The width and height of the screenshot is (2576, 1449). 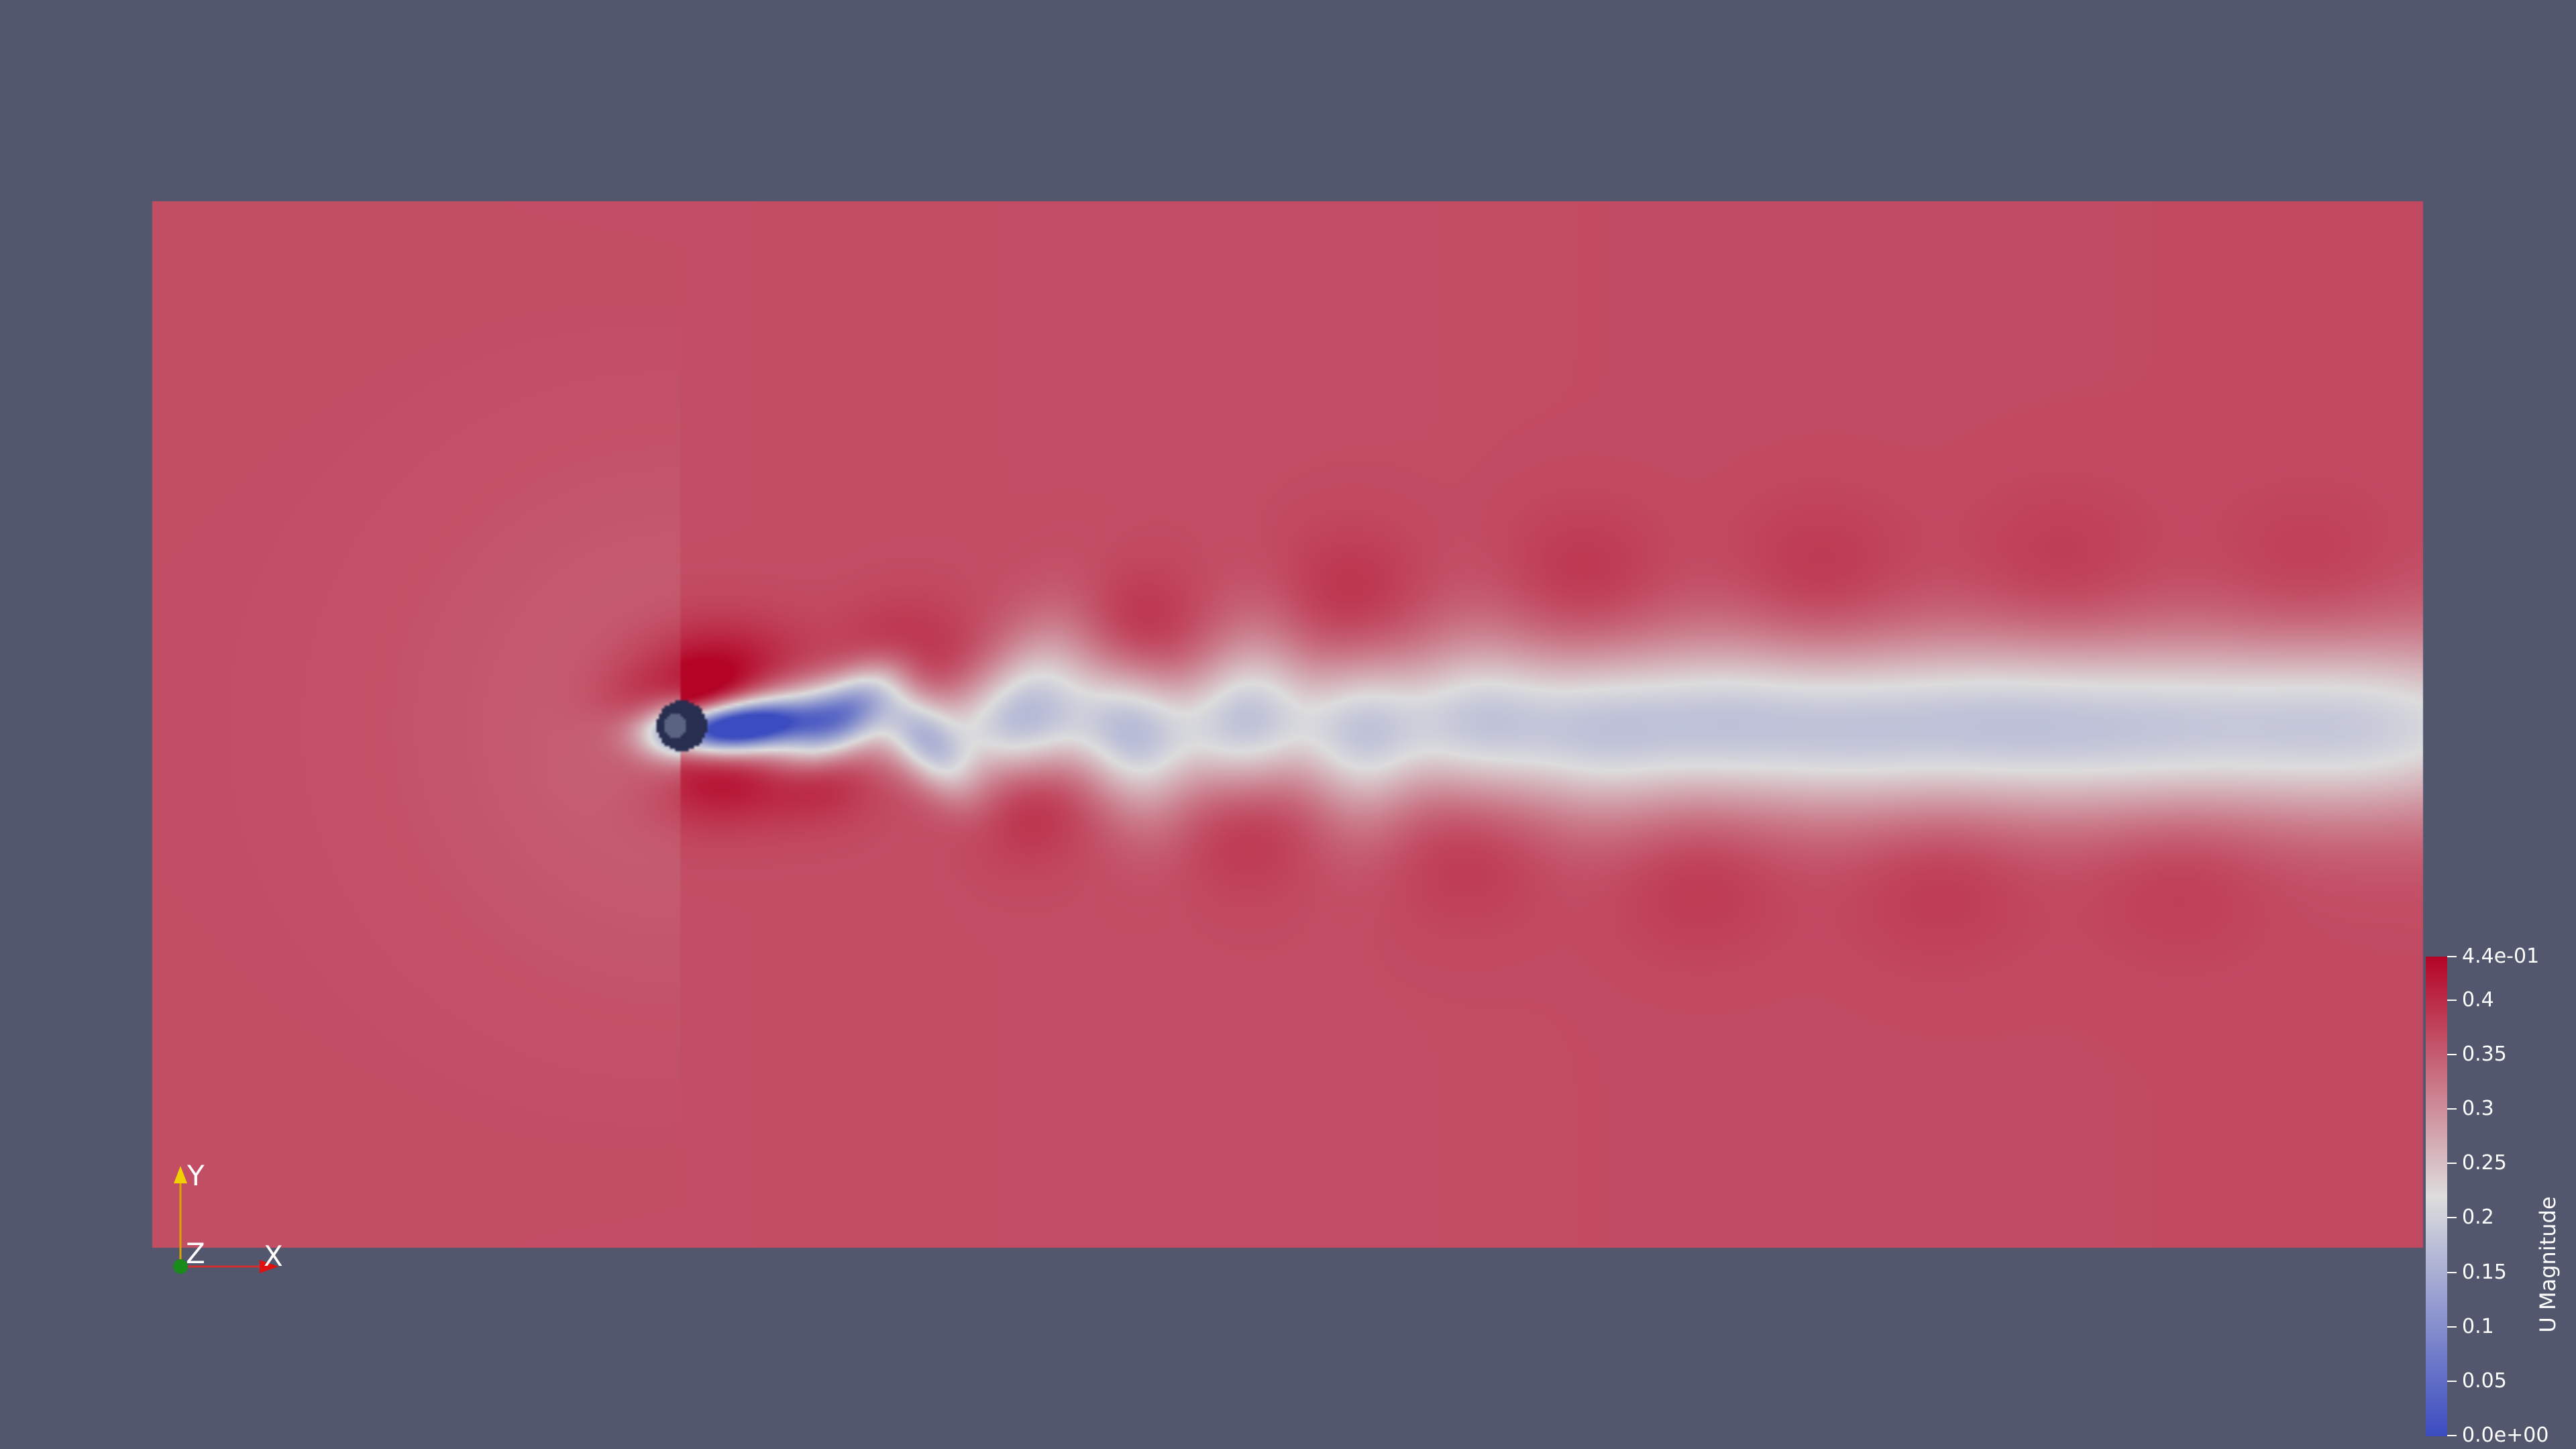 I want to click on orientation-axes: Y Z X, so click(x=221, y=1217).